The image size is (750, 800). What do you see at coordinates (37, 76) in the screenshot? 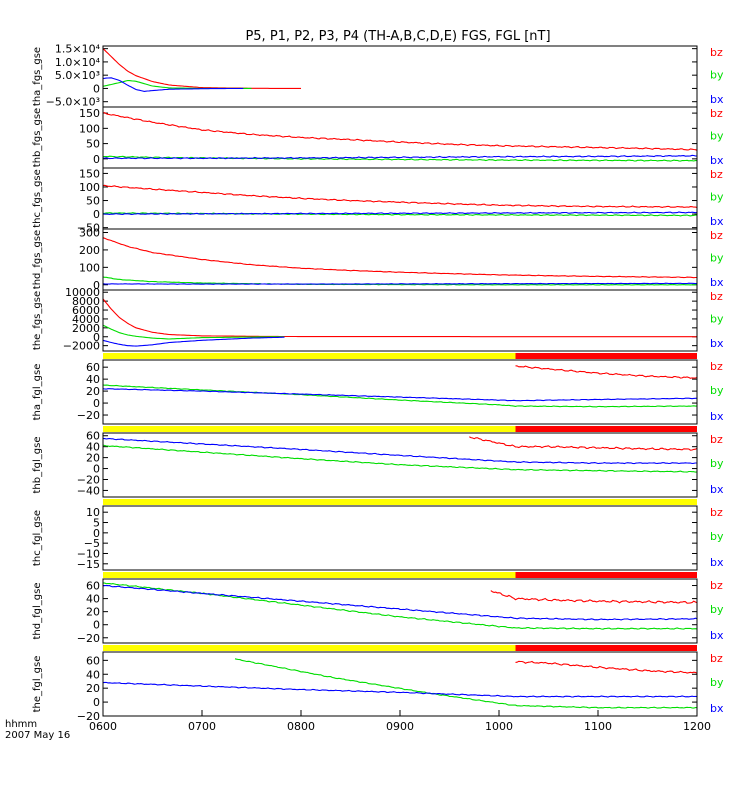
I see `y-axis-label: tha_fgs_gse` at bounding box center [37, 76].